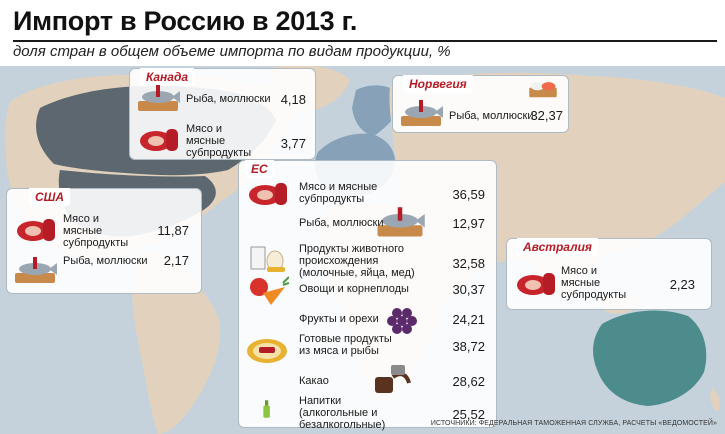  What do you see at coordinates (682, 284) in the screenshot?
I see `row-value: 2,23` at bounding box center [682, 284].